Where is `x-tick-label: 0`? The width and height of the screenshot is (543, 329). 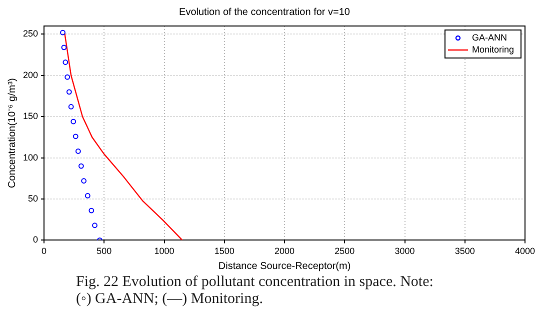 x-tick-label: 0 is located at coordinates (44, 251).